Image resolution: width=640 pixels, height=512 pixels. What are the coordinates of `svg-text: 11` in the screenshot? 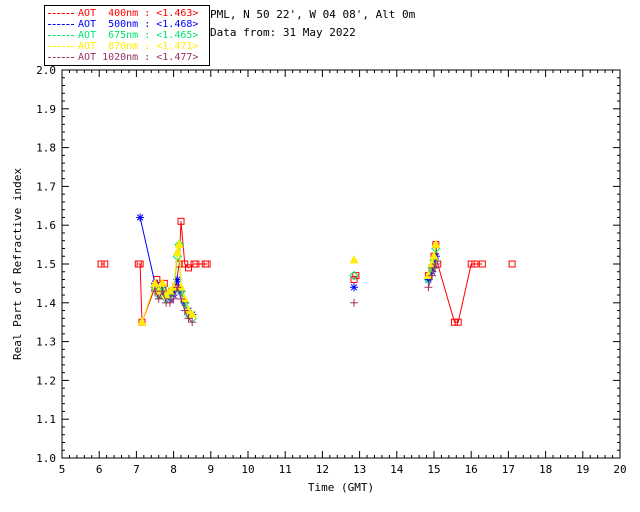 It's located at (285, 469).